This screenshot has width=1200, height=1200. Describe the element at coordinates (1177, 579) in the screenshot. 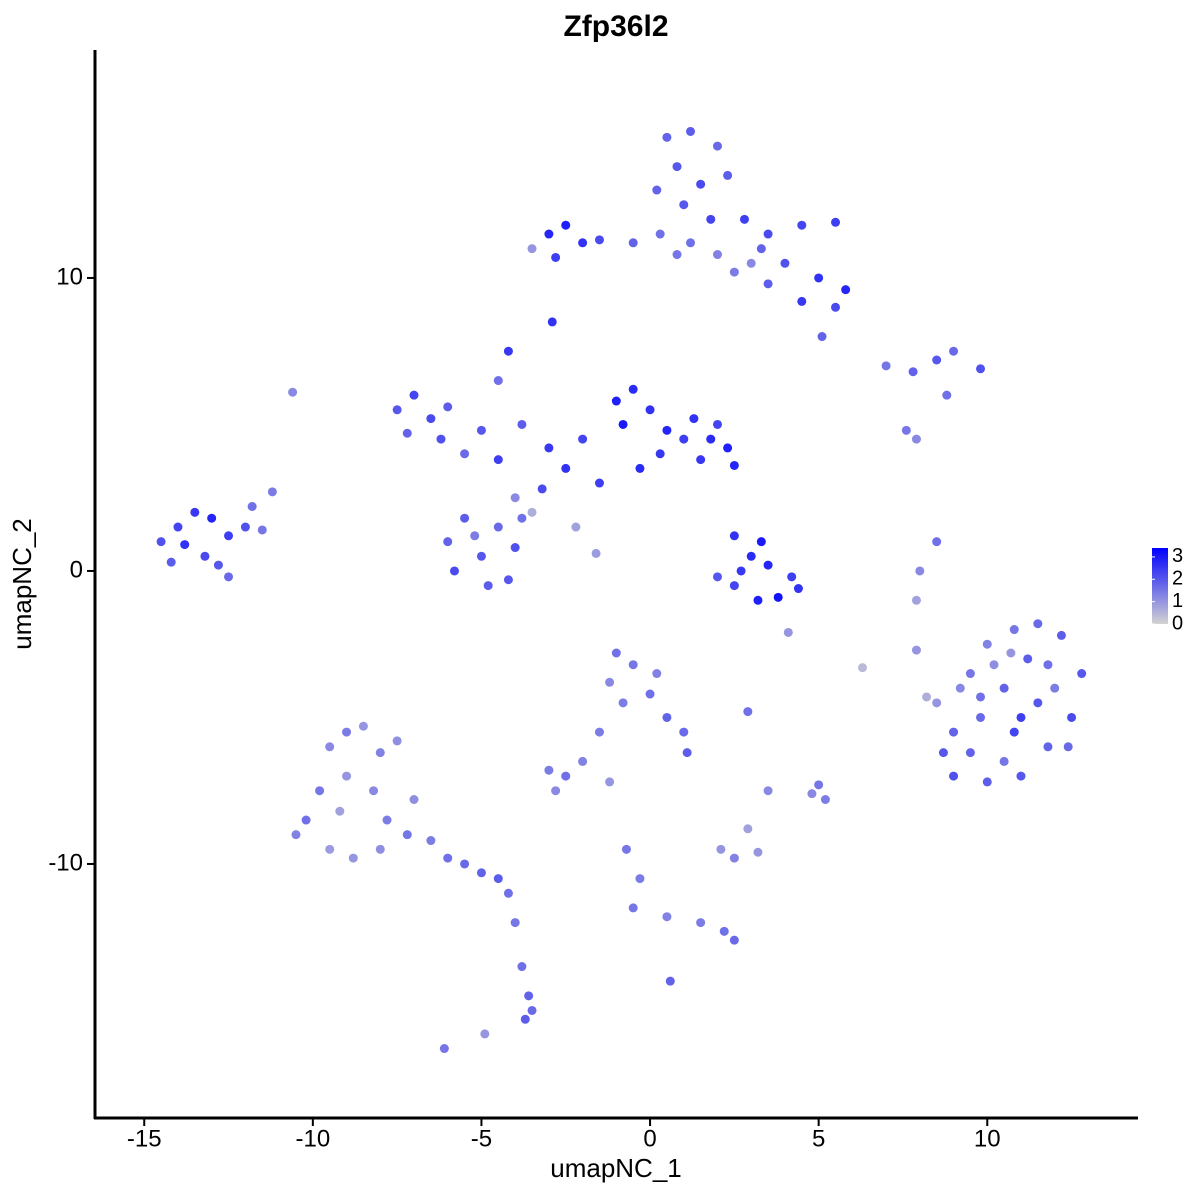

I see `colorbar-tick-label: 2` at that location.